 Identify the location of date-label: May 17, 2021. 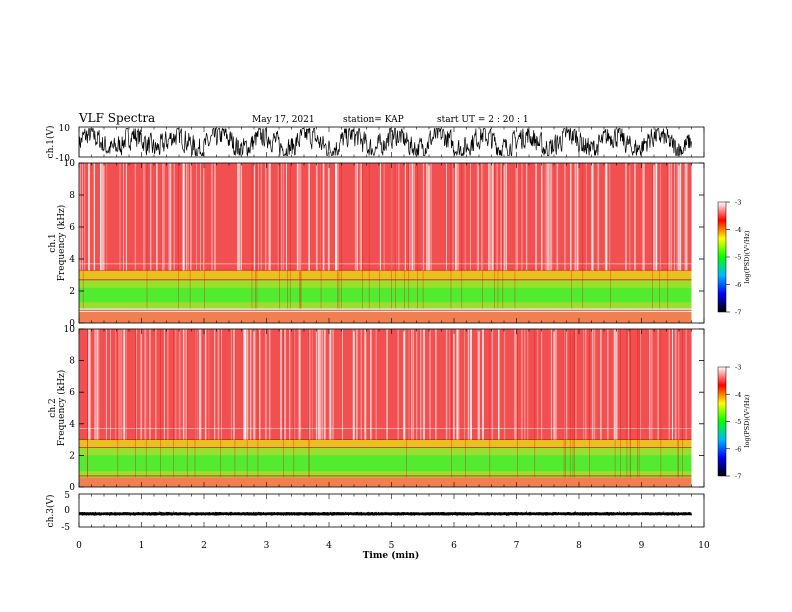
(283, 120).